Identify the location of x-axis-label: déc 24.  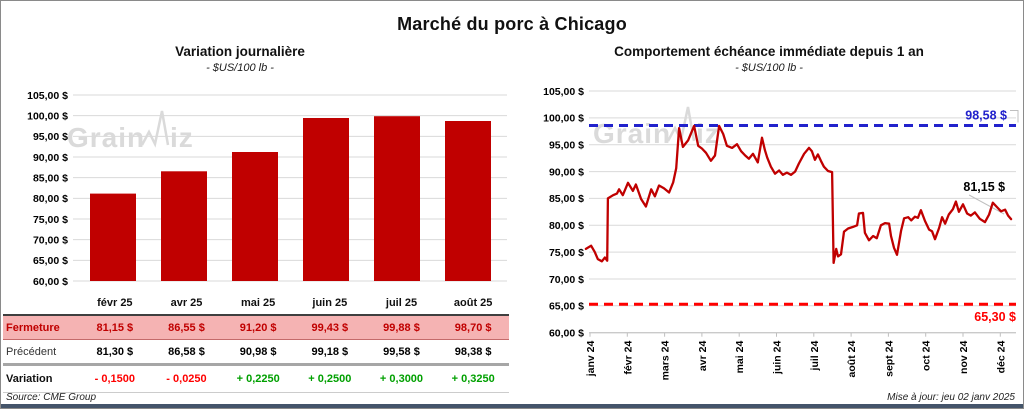
(1001, 357).